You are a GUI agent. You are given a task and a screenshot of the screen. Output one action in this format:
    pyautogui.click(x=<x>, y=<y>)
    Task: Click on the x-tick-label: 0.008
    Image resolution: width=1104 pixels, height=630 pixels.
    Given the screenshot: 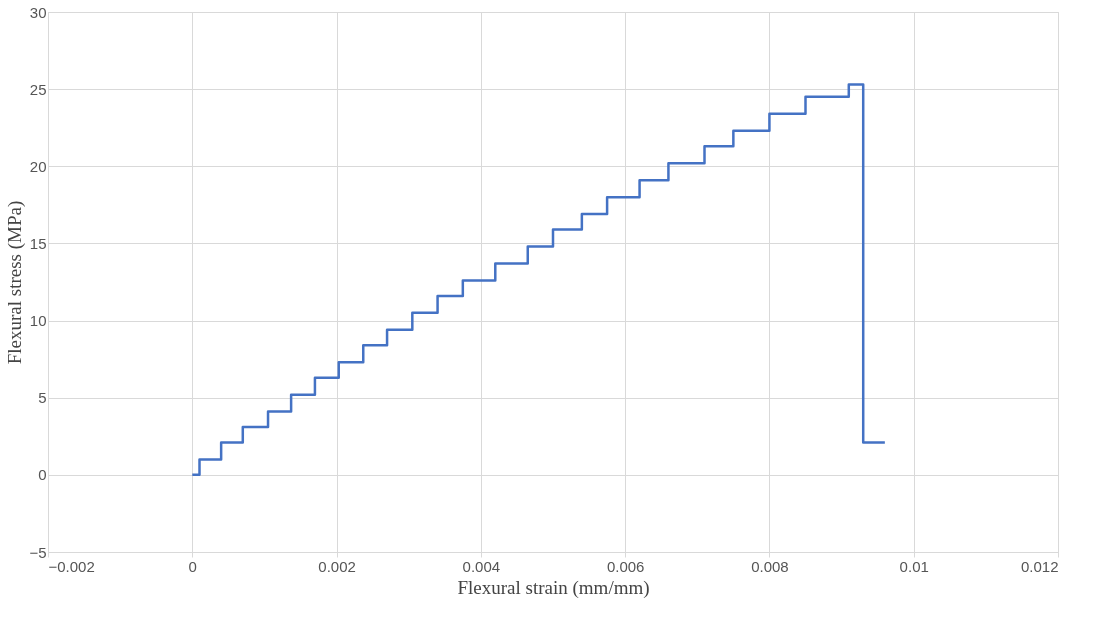 What is the action you would take?
    pyautogui.click(x=770, y=566)
    